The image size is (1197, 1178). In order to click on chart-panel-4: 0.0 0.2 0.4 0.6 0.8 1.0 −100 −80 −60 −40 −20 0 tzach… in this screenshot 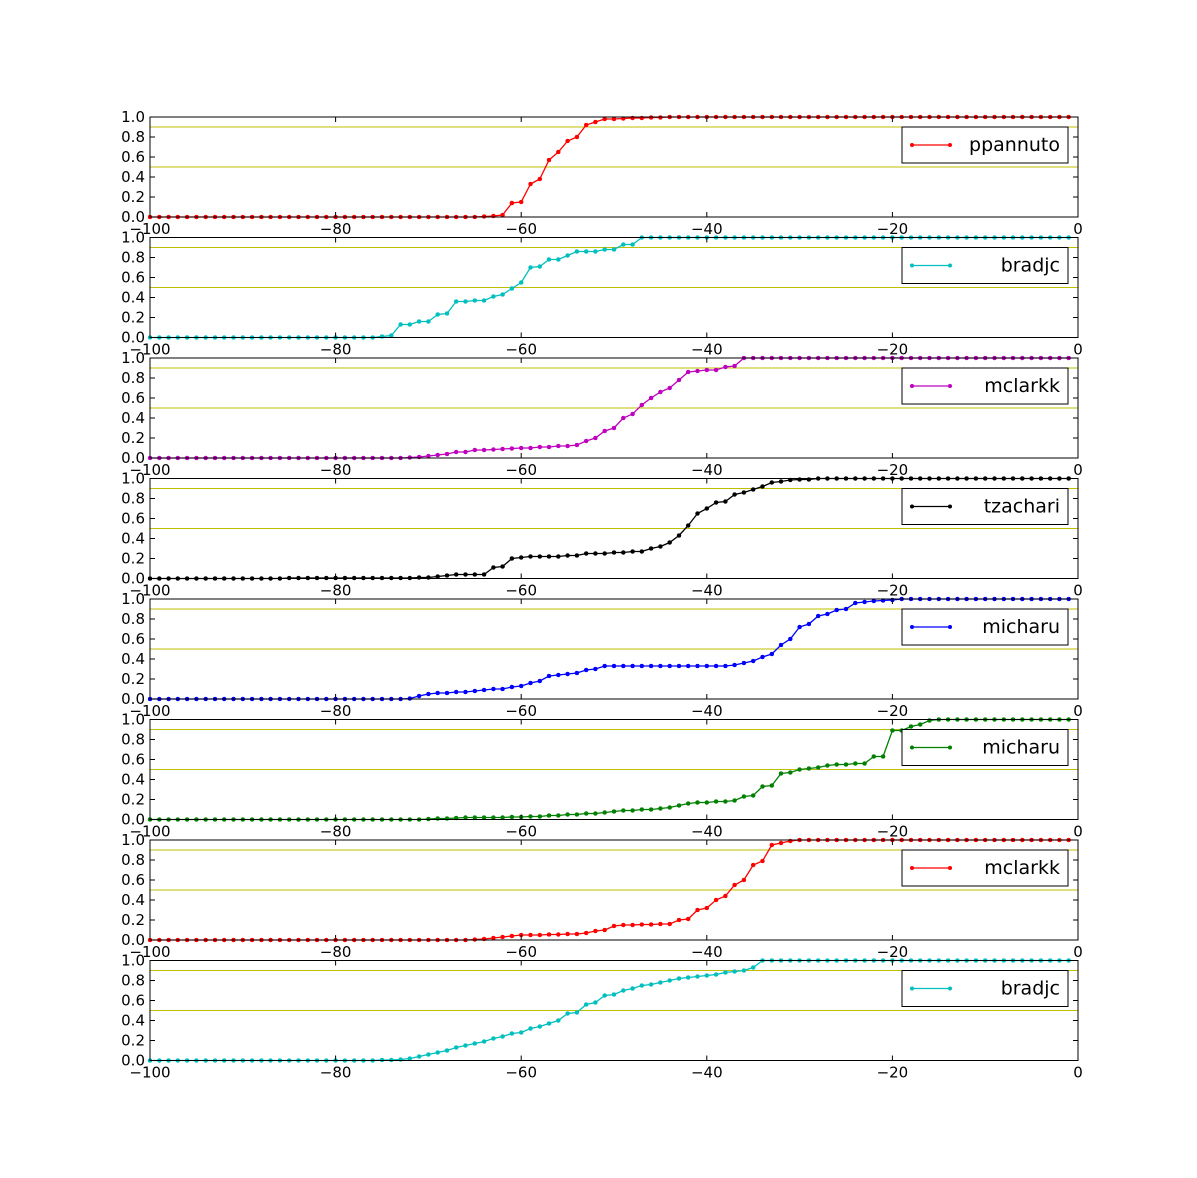, I will do `click(602, 535)`.